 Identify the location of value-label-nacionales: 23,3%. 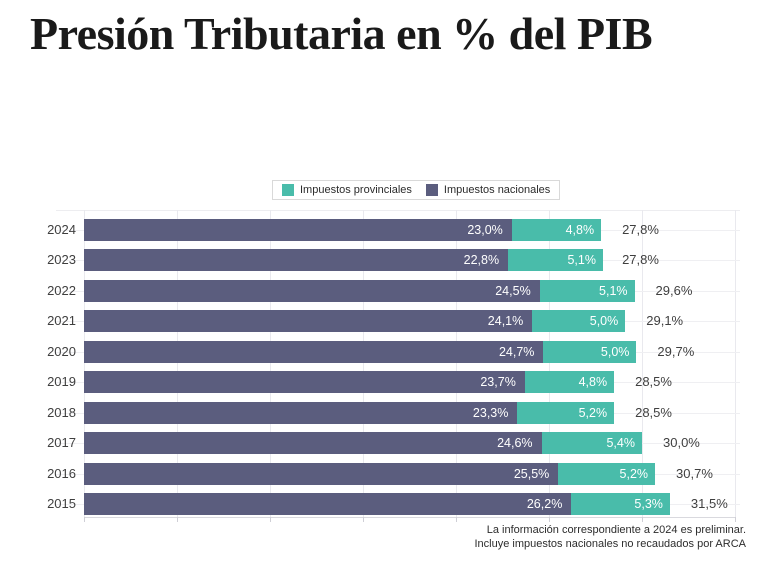
(490, 412).